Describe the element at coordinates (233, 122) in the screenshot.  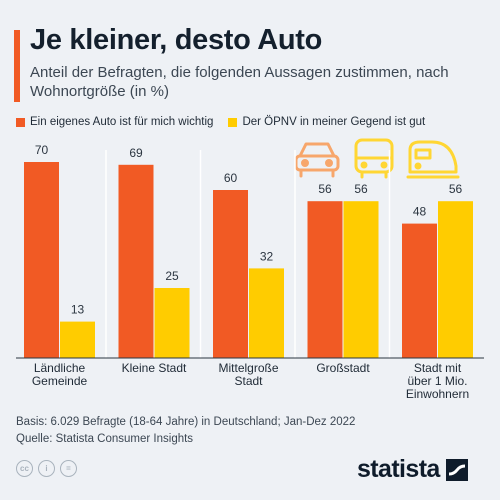
I see `legend-swatch-transit` at that location.